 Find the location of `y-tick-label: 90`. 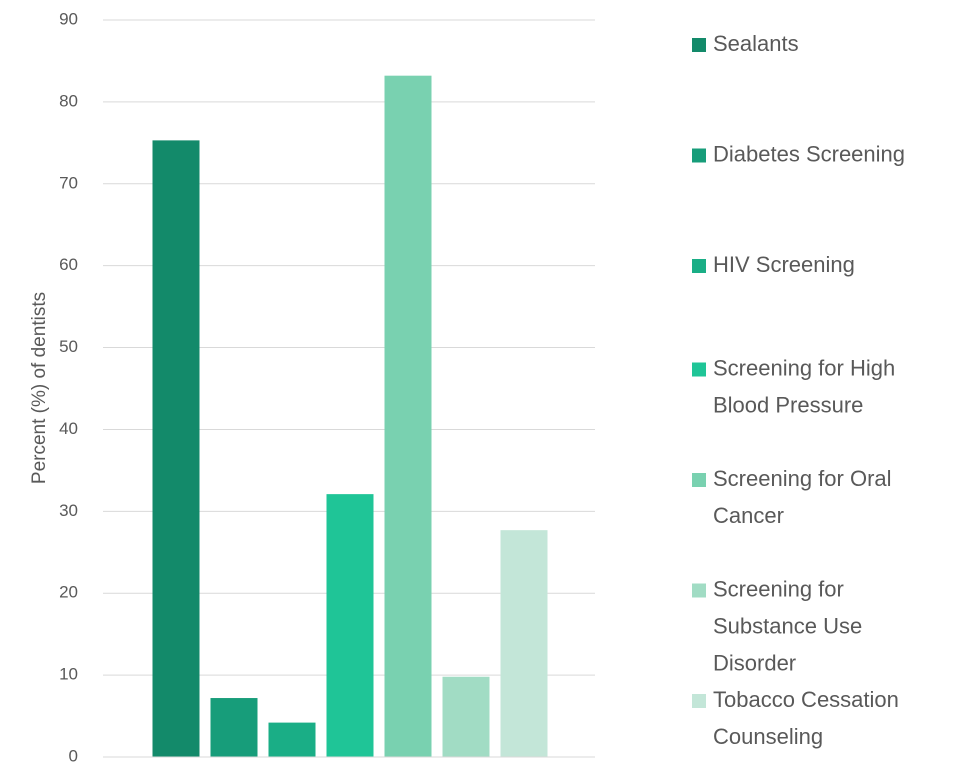

y-tick-label: 90 is located at coordinates (68, 18).